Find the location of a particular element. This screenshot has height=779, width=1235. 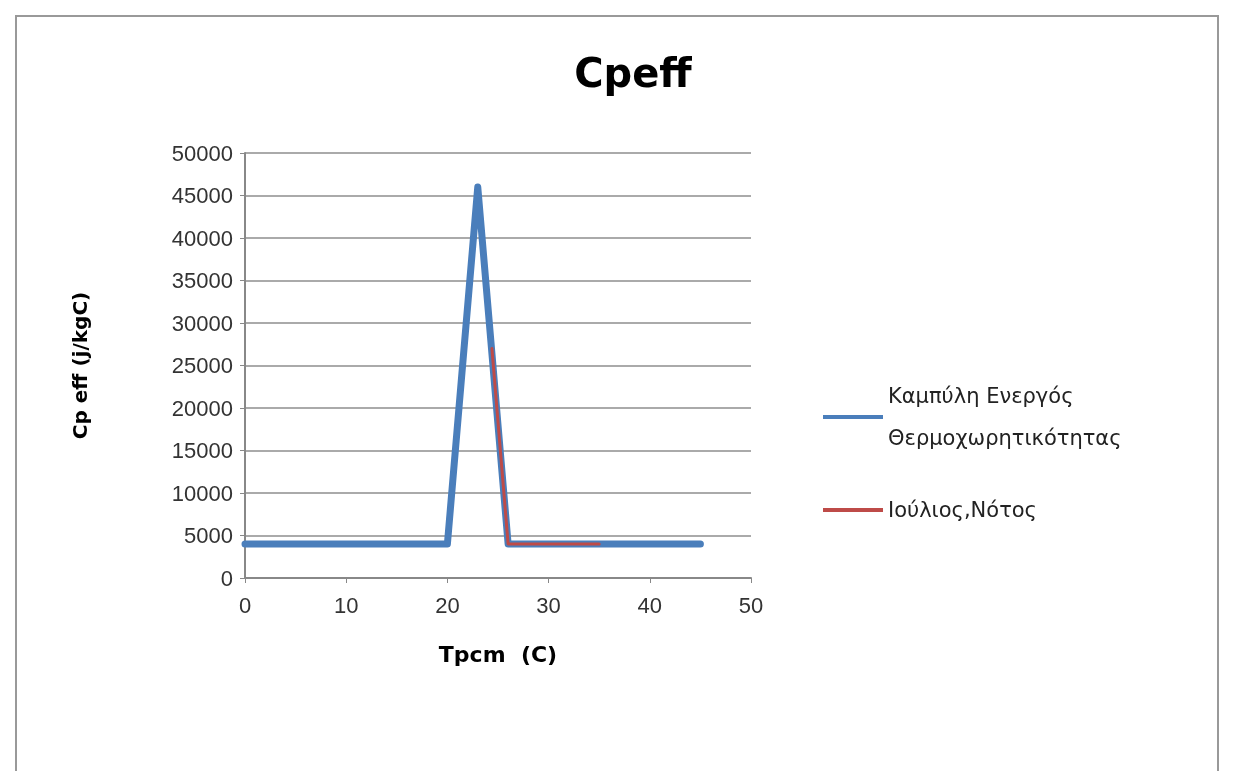

x-axis-title: Tpcm (C) is located at coordinates (498, 654).